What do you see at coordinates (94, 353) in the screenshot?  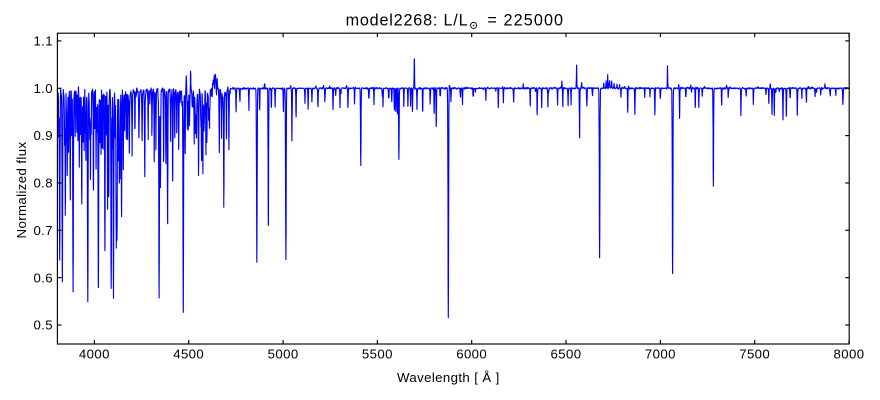 I see `svg-text: 4000` at bounding box center [94, 353].